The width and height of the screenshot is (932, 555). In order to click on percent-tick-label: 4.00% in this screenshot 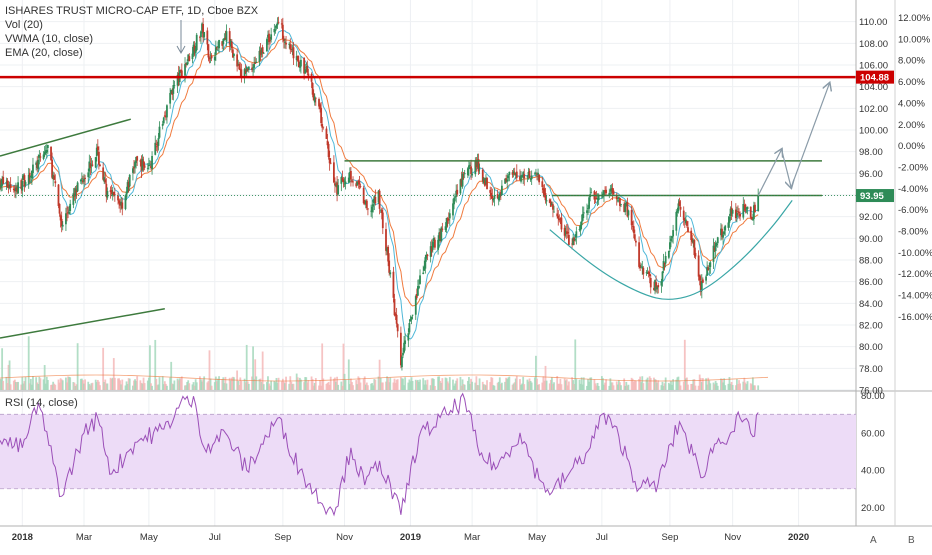, I will do `click(911, 103)`.